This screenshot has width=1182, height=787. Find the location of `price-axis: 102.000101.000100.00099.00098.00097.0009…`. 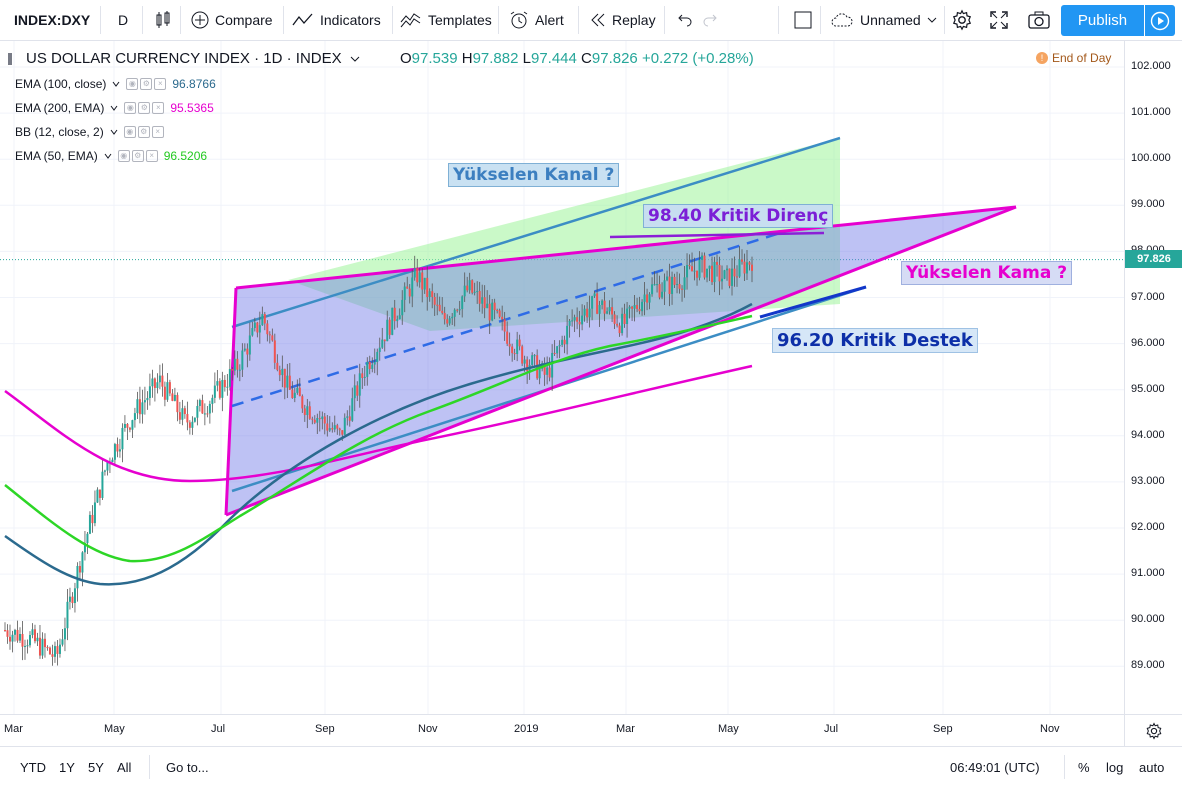

price-axis: 102.000101.000100.00099.00098.00097.0009… is located at coordinates (1153, 377).